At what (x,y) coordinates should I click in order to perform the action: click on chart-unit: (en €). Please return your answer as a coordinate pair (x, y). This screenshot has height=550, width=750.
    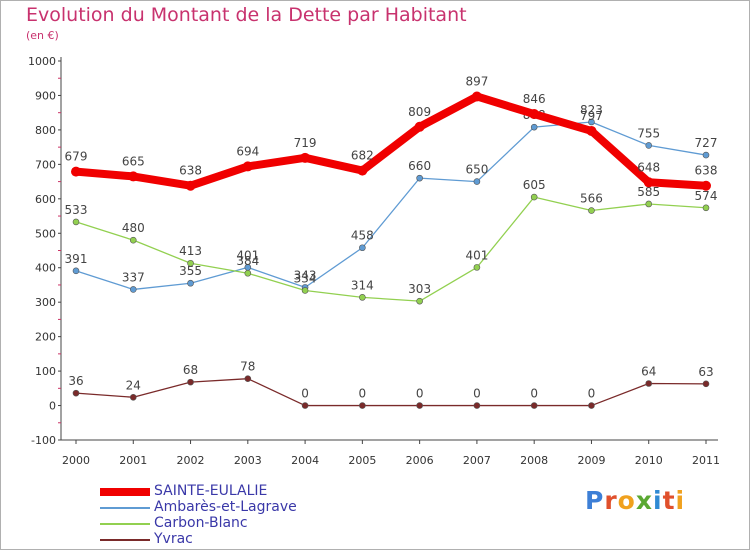
    Looking at the image, I should click on (42, 35).